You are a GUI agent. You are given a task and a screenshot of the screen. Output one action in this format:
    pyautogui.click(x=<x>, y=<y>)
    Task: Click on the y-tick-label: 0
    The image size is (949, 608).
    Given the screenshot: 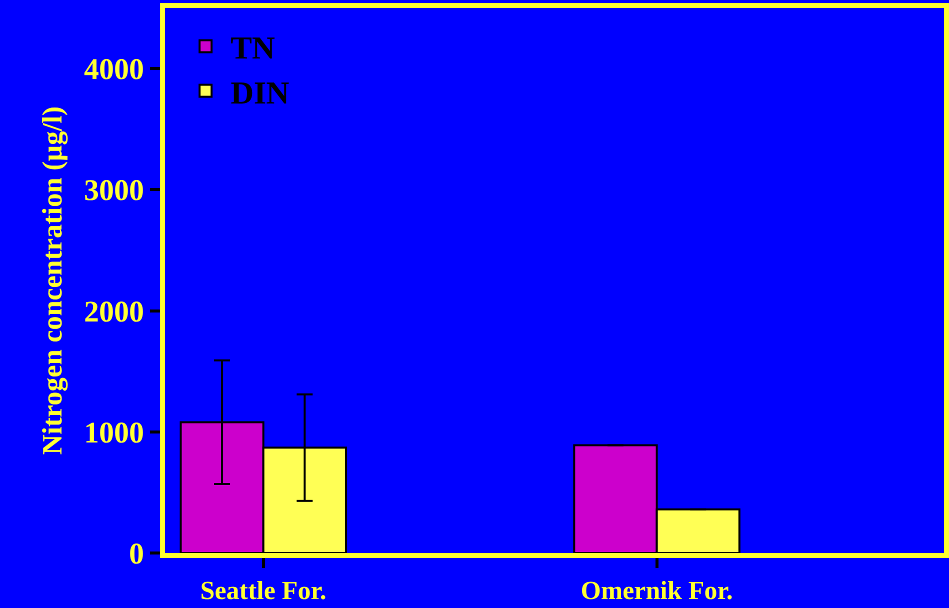 What is the action you would take?
    pyautogui.click(x=136, y=554)
    